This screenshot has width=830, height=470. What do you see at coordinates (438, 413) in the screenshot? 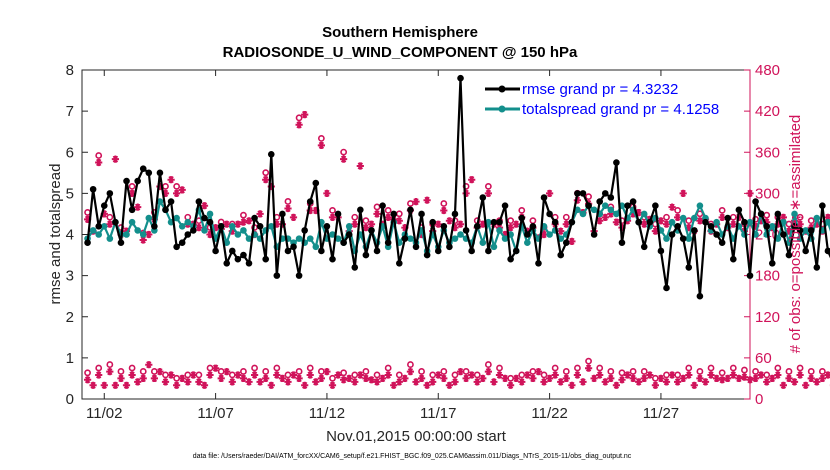
I see `x-tick-label: 11/17` at bounding box center [438, 413].